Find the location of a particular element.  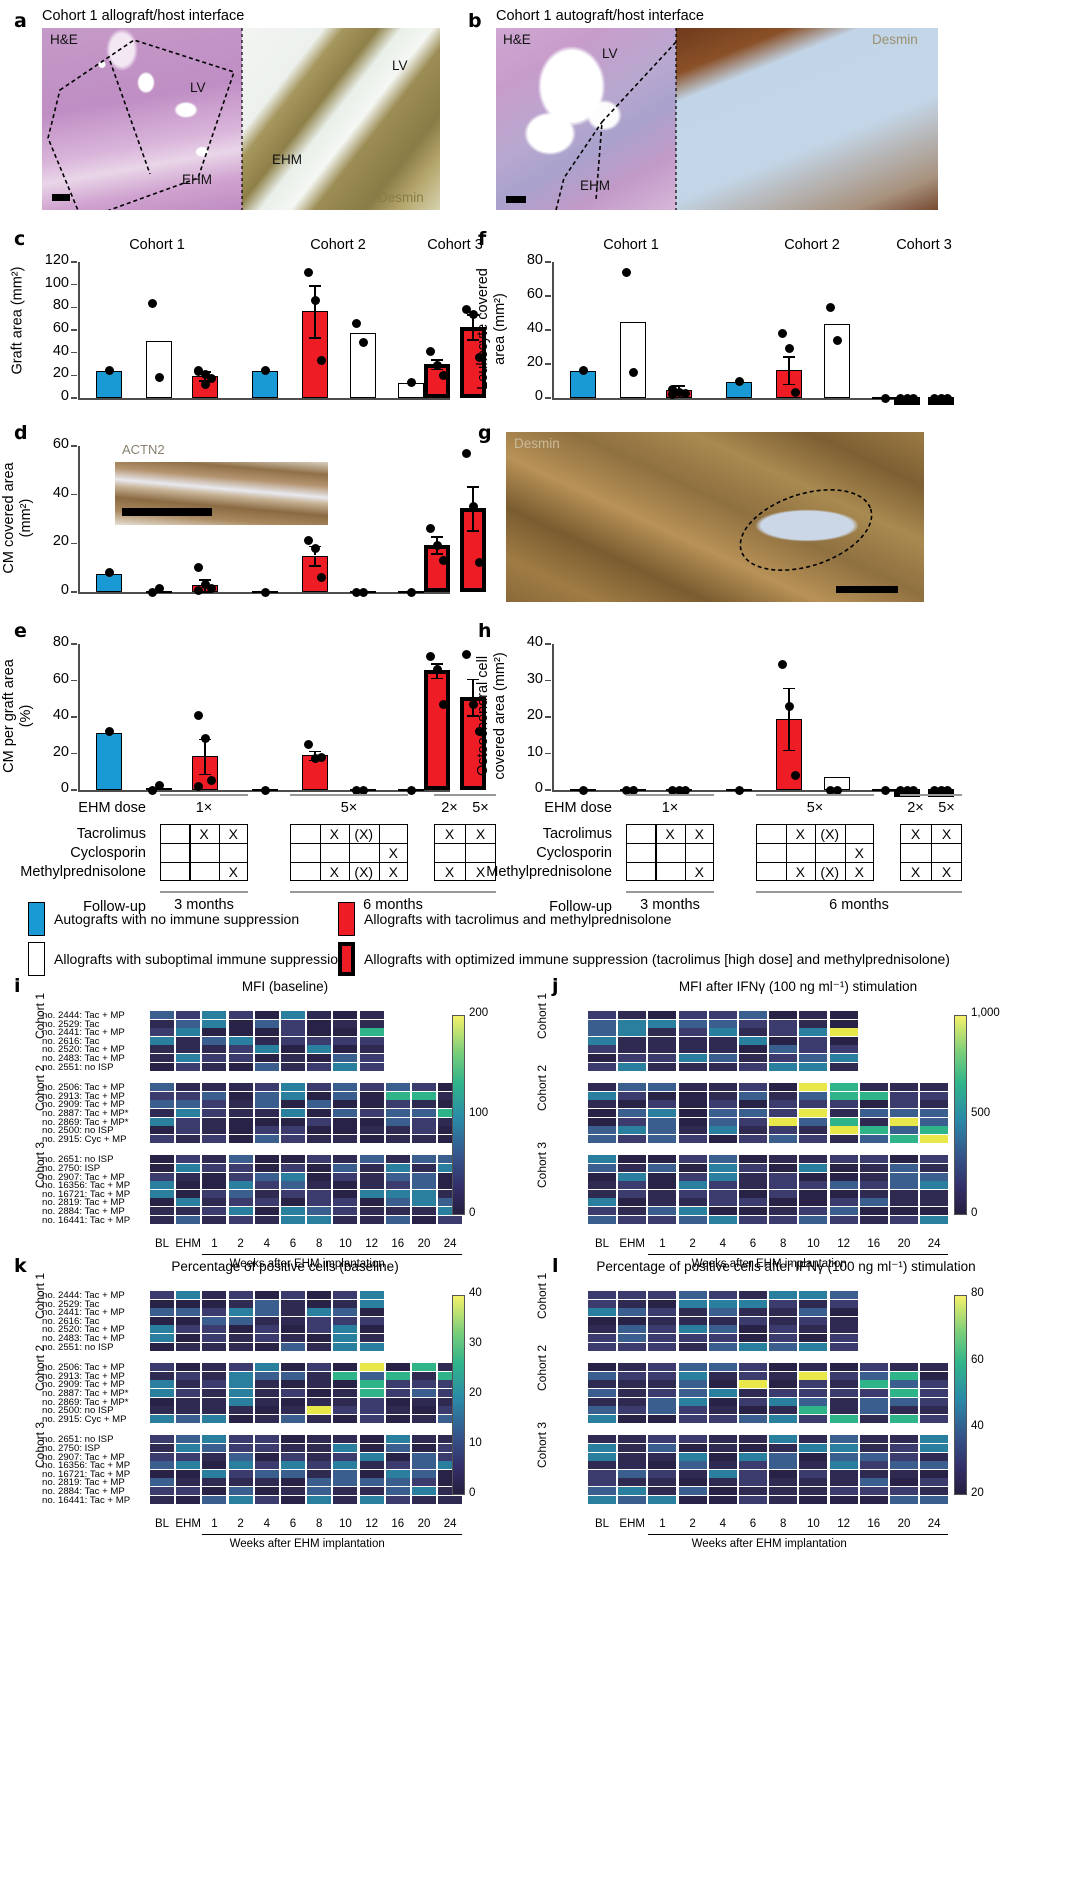

panel-letter-h: h is located at coordinates (485, 631).